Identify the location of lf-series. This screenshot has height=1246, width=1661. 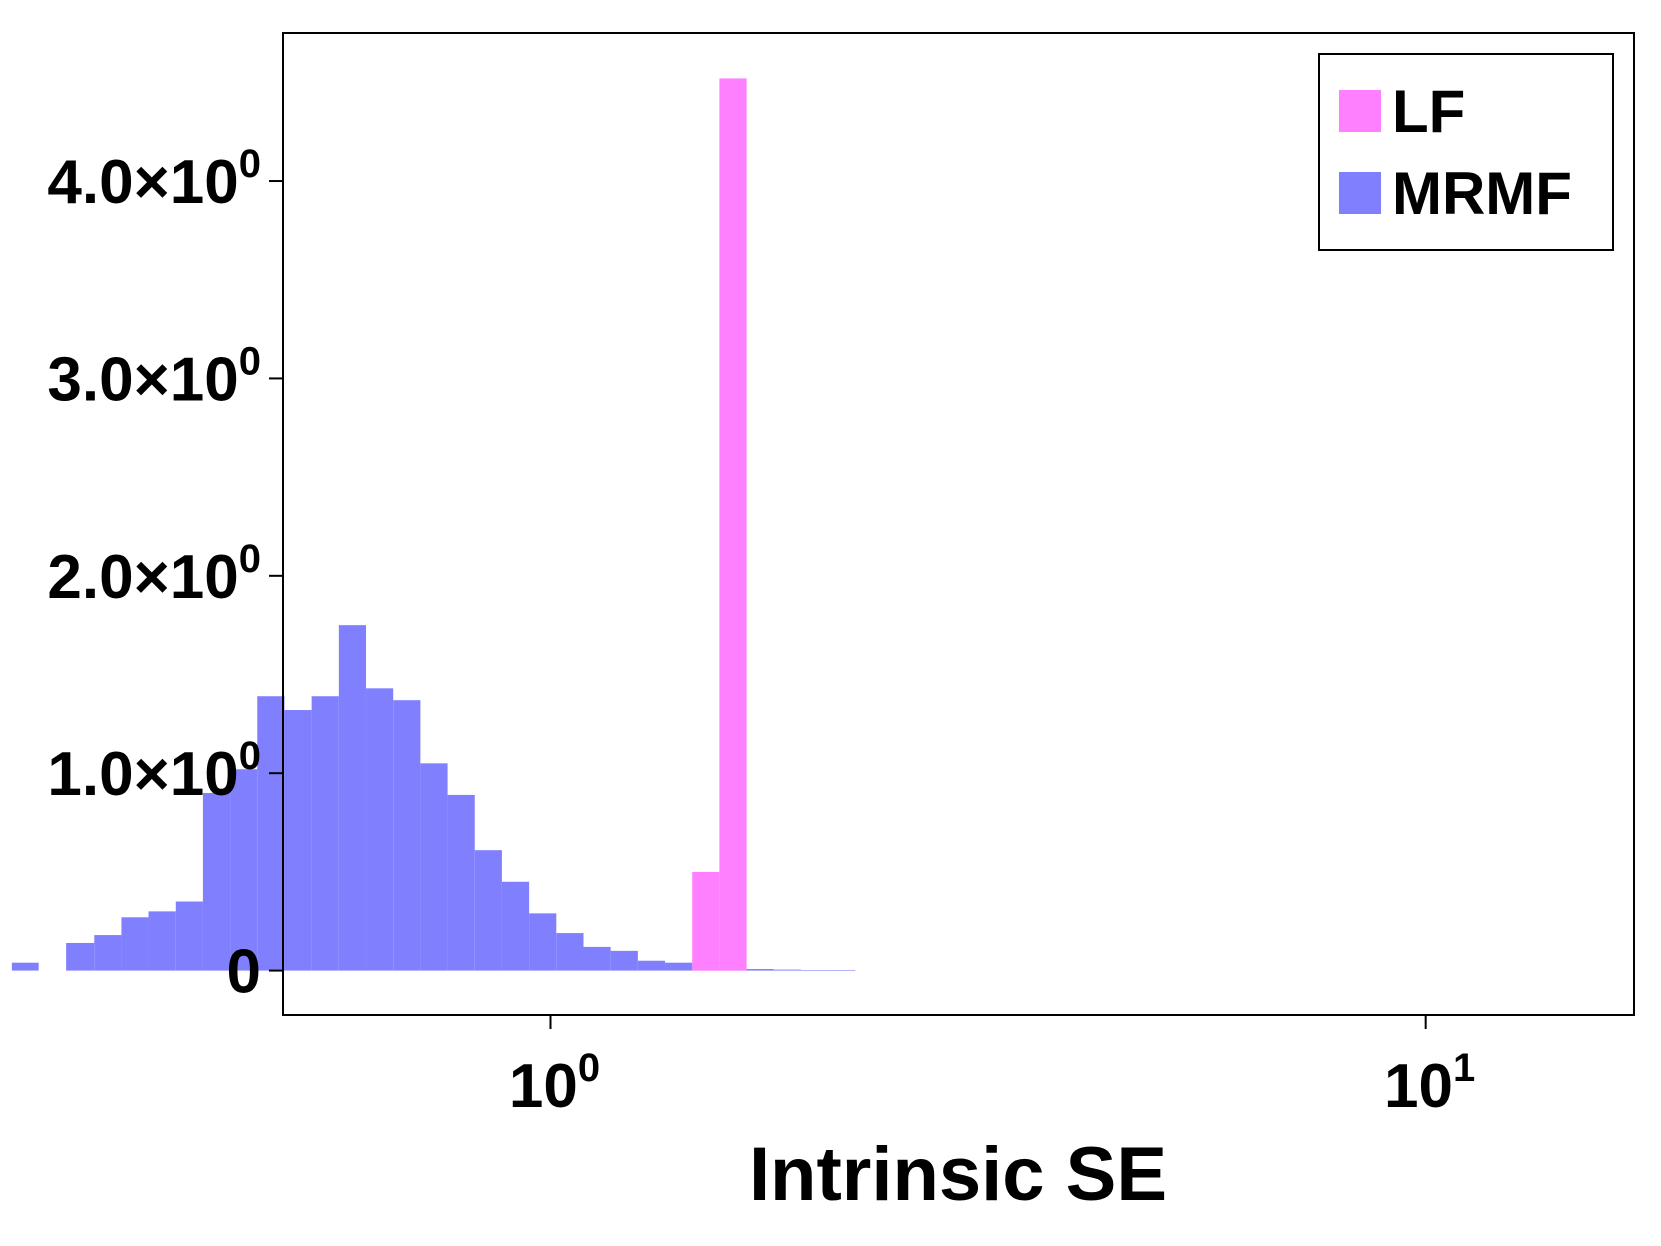
(719, 524).